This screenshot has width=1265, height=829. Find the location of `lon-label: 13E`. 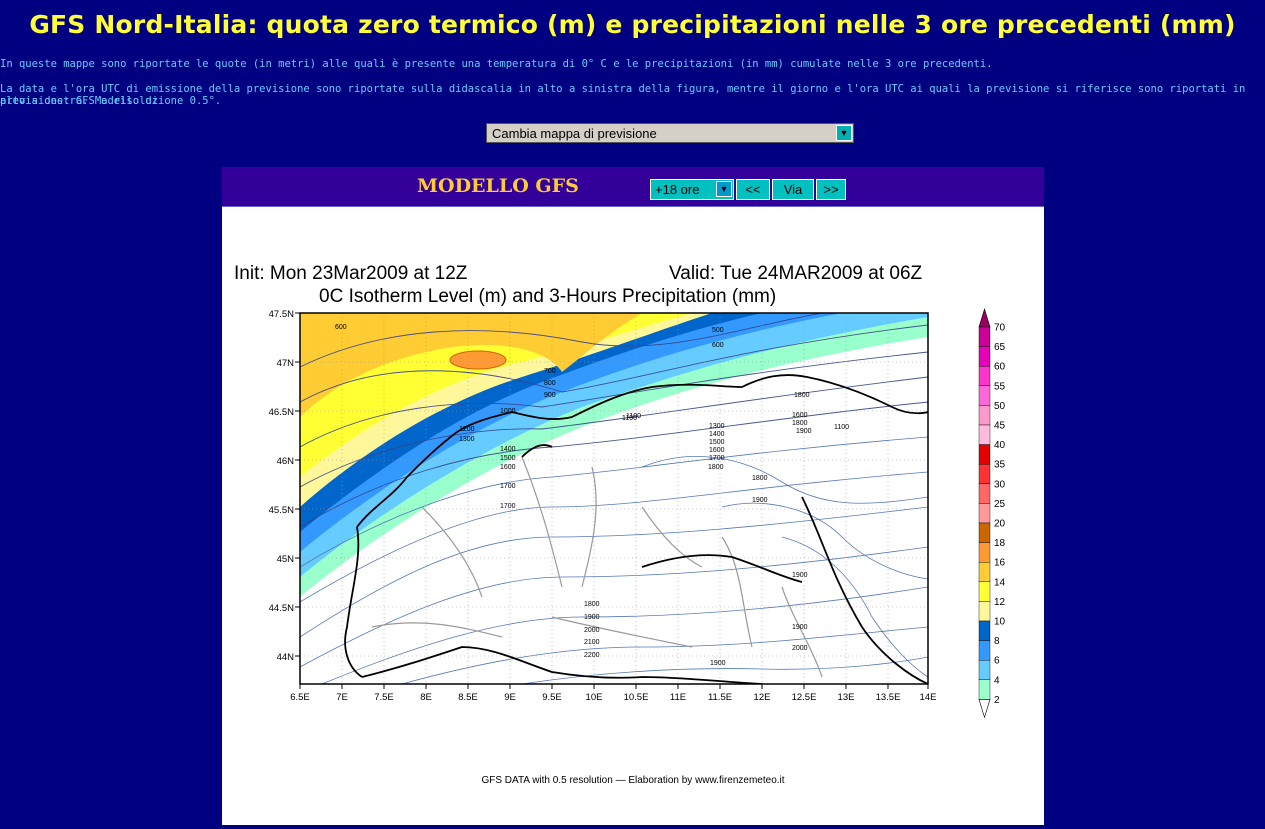

lon-label: 13E is located at coordinates (846, 697).